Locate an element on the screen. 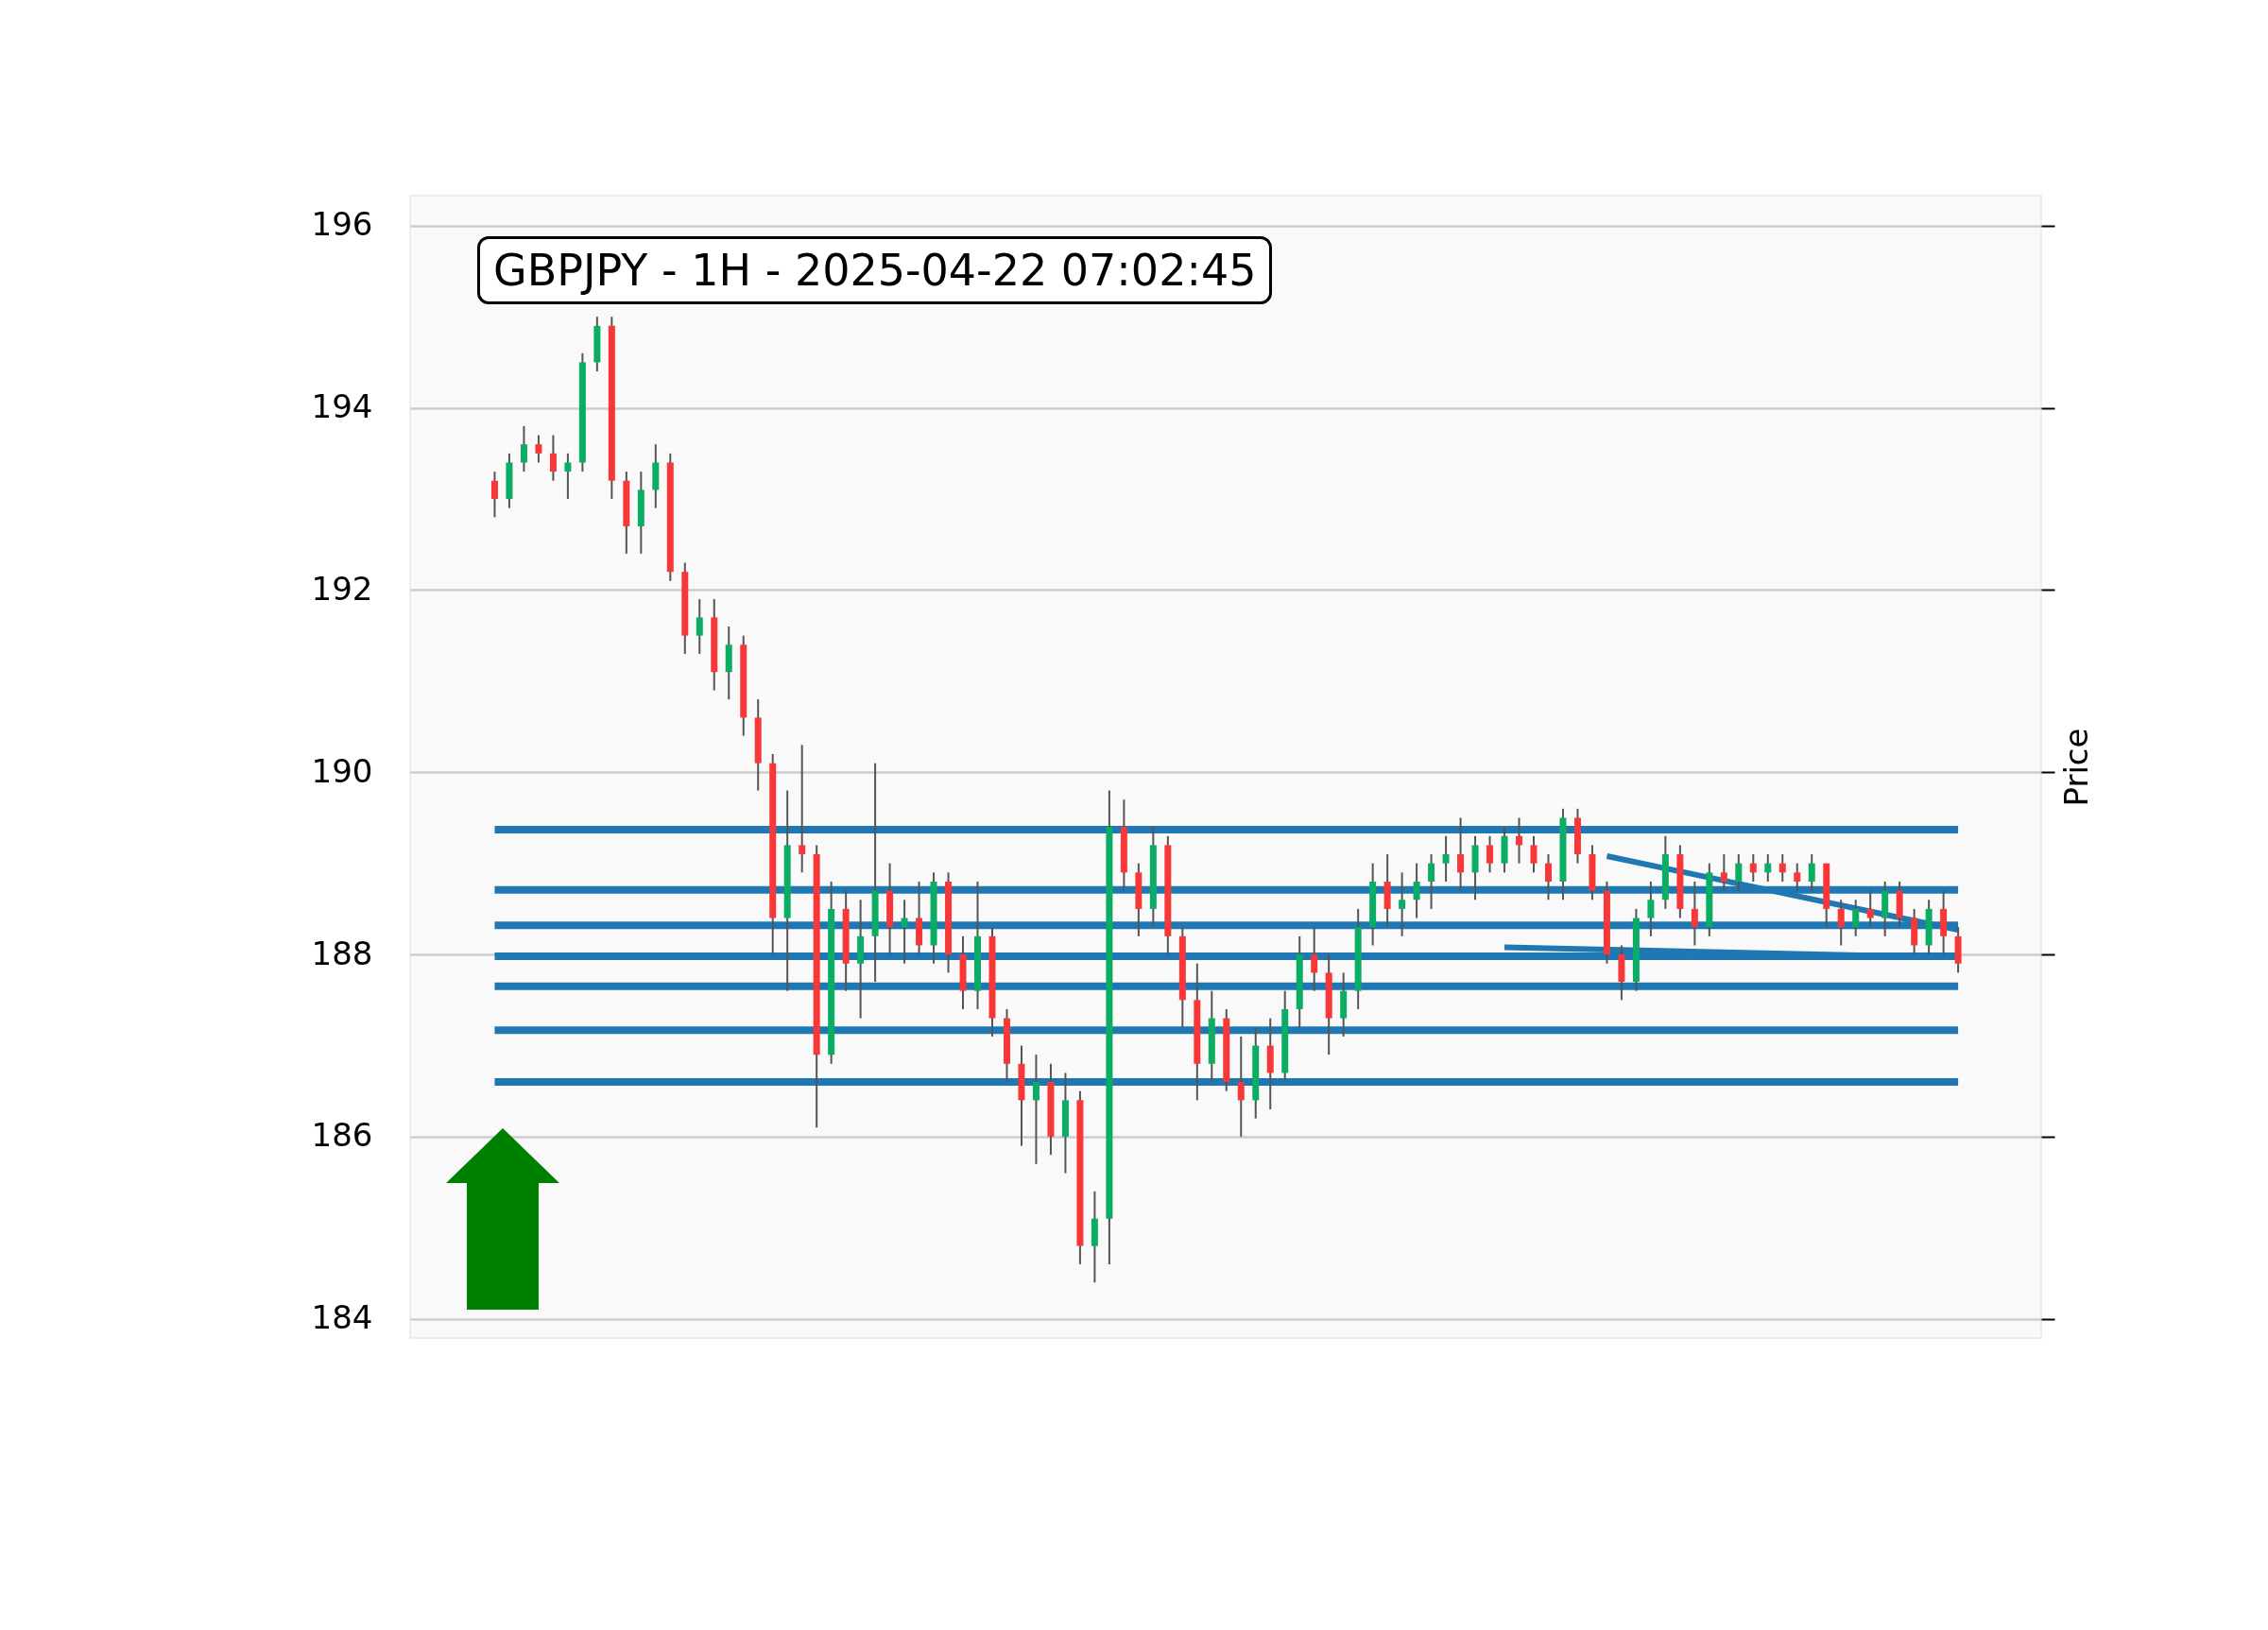 The width and height of the screenshot is (2268, 1630). y-tick-label: 192 is located at coordinates (342, 589).